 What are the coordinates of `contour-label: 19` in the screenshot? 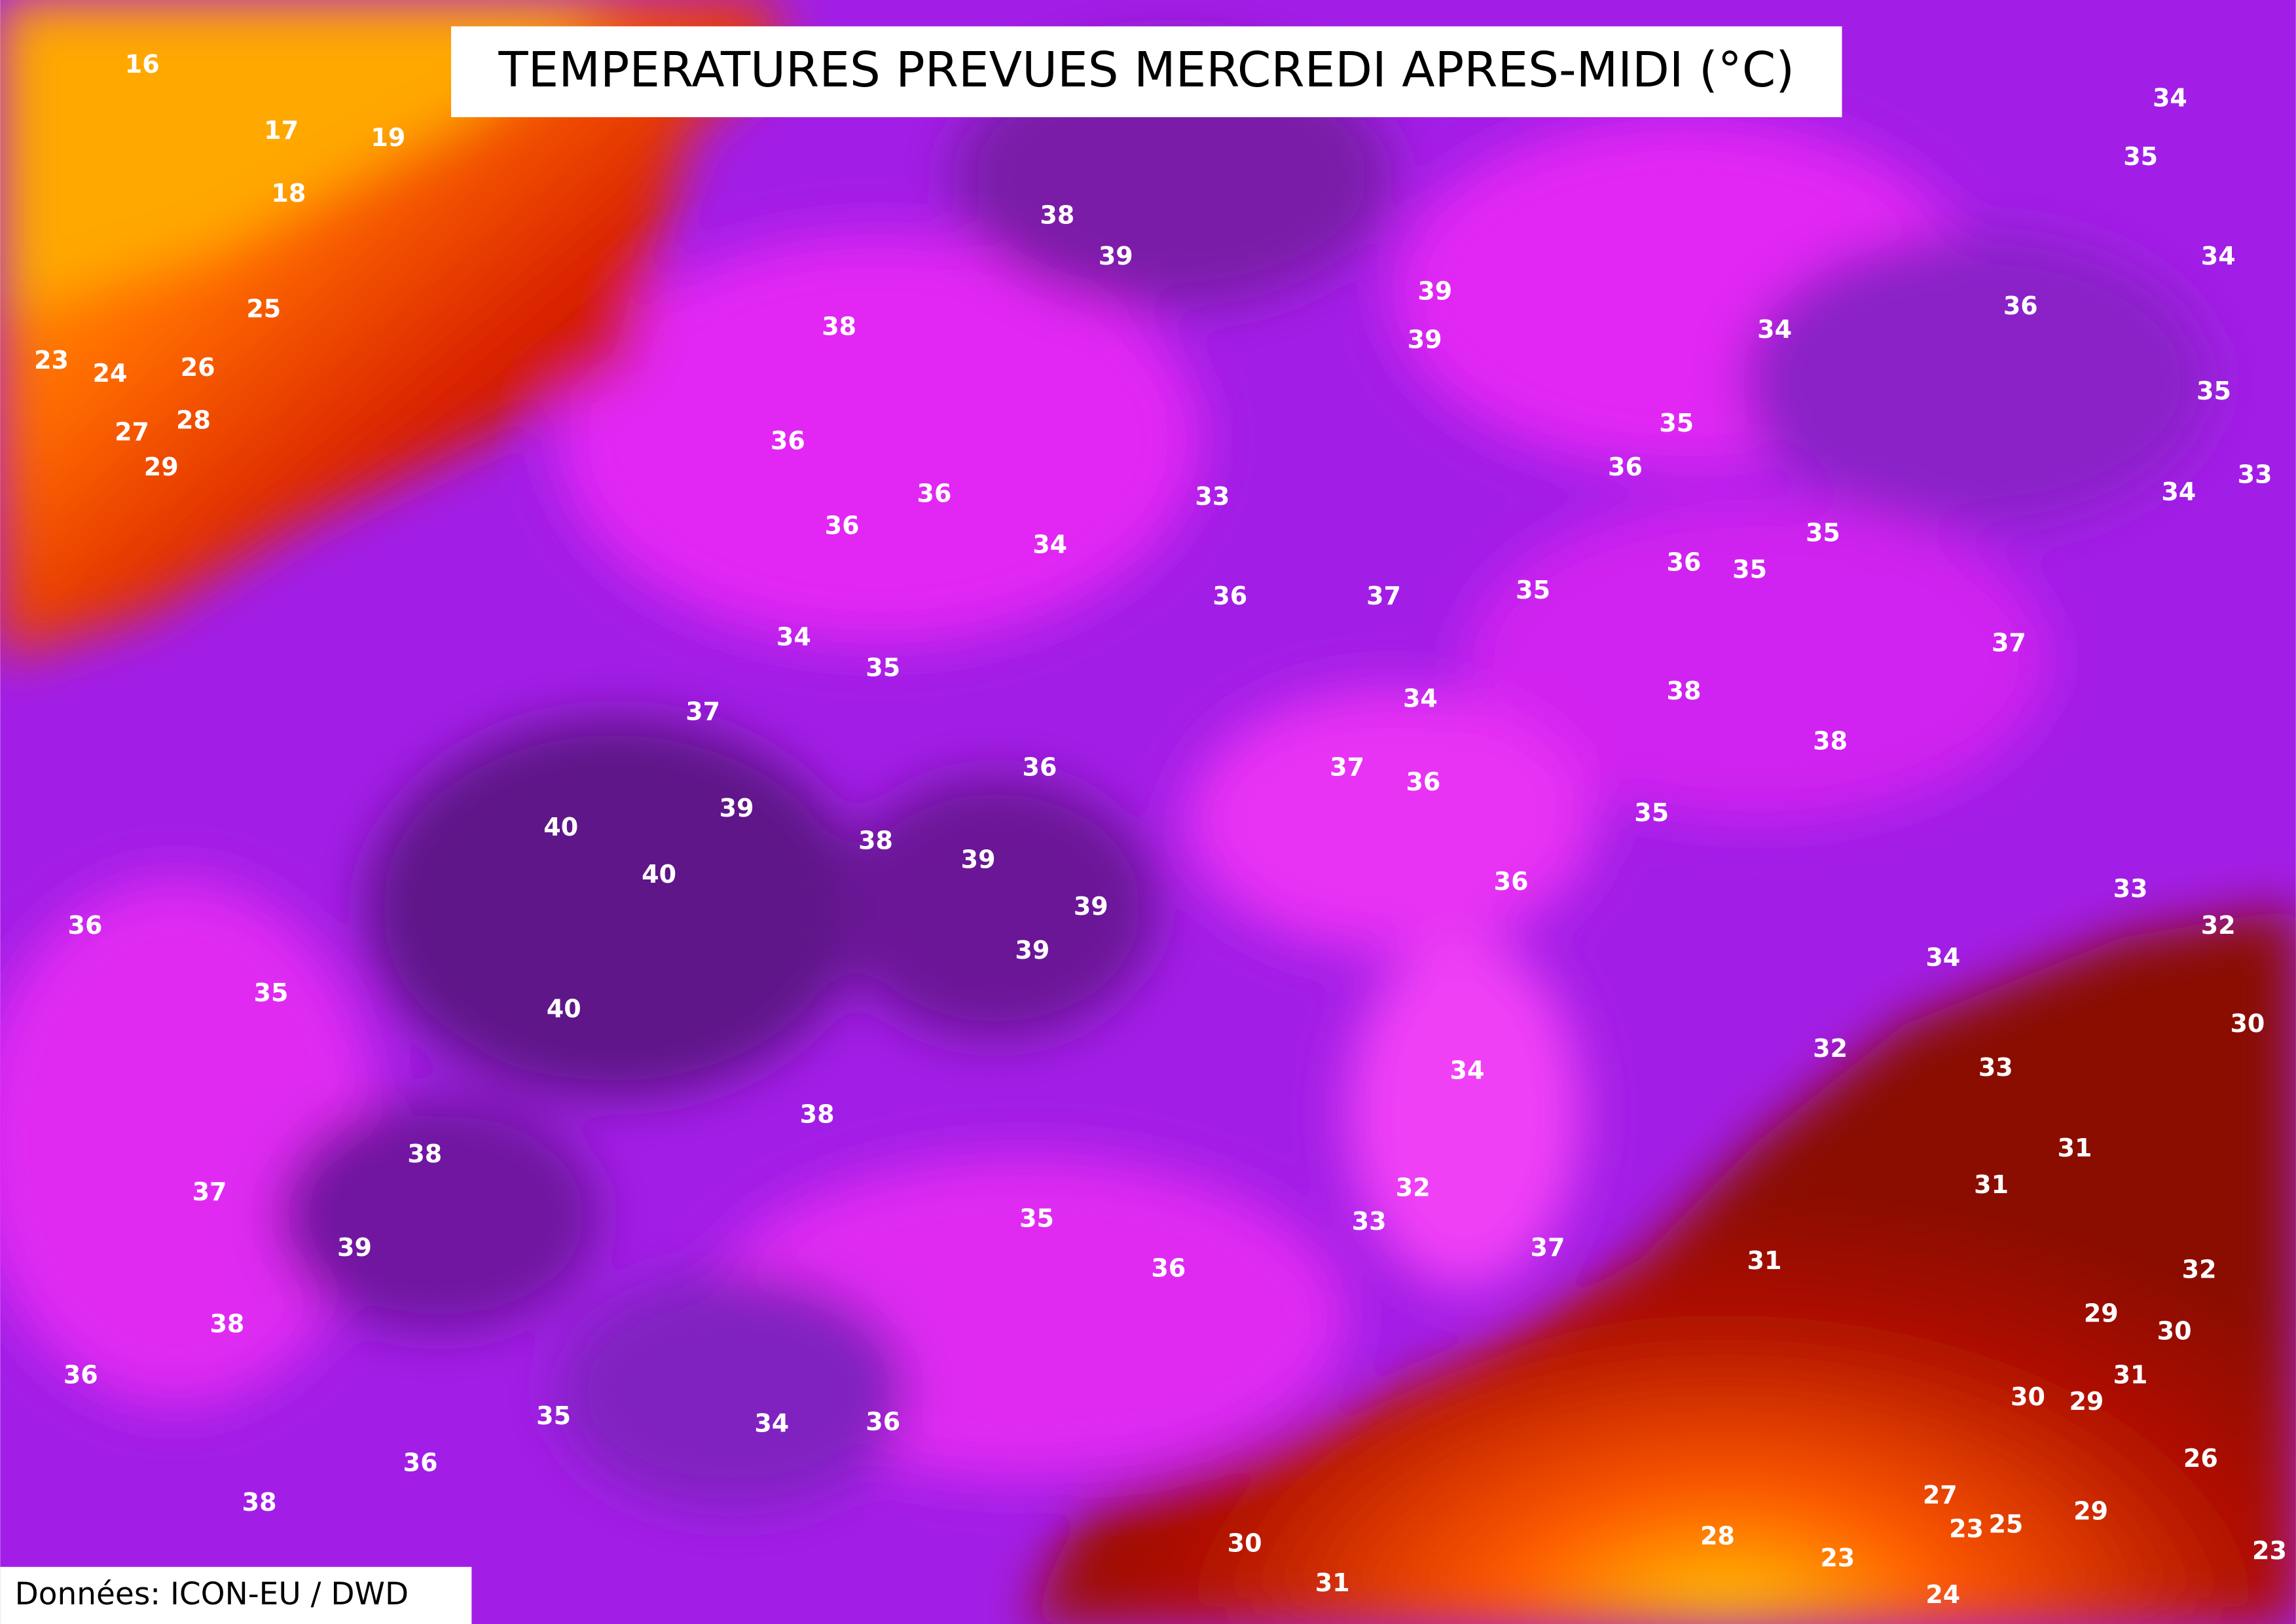 It's located at (388, 137).